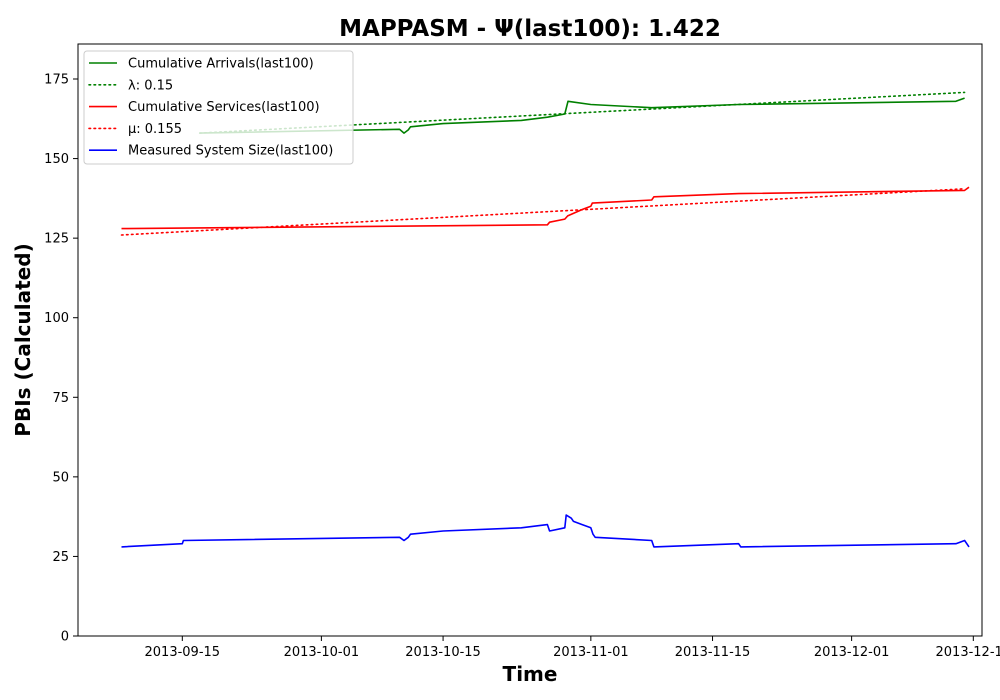 This screenshot has height=700, width=1000. Describe the element at coordinates (530, 674) in the screenshot. I see `x-axis-label: Time` at that location.